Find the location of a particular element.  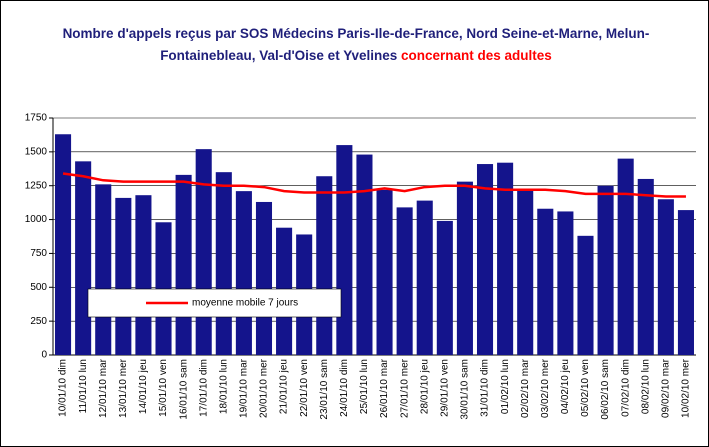

legend-box is located at coordinates (214, 303).